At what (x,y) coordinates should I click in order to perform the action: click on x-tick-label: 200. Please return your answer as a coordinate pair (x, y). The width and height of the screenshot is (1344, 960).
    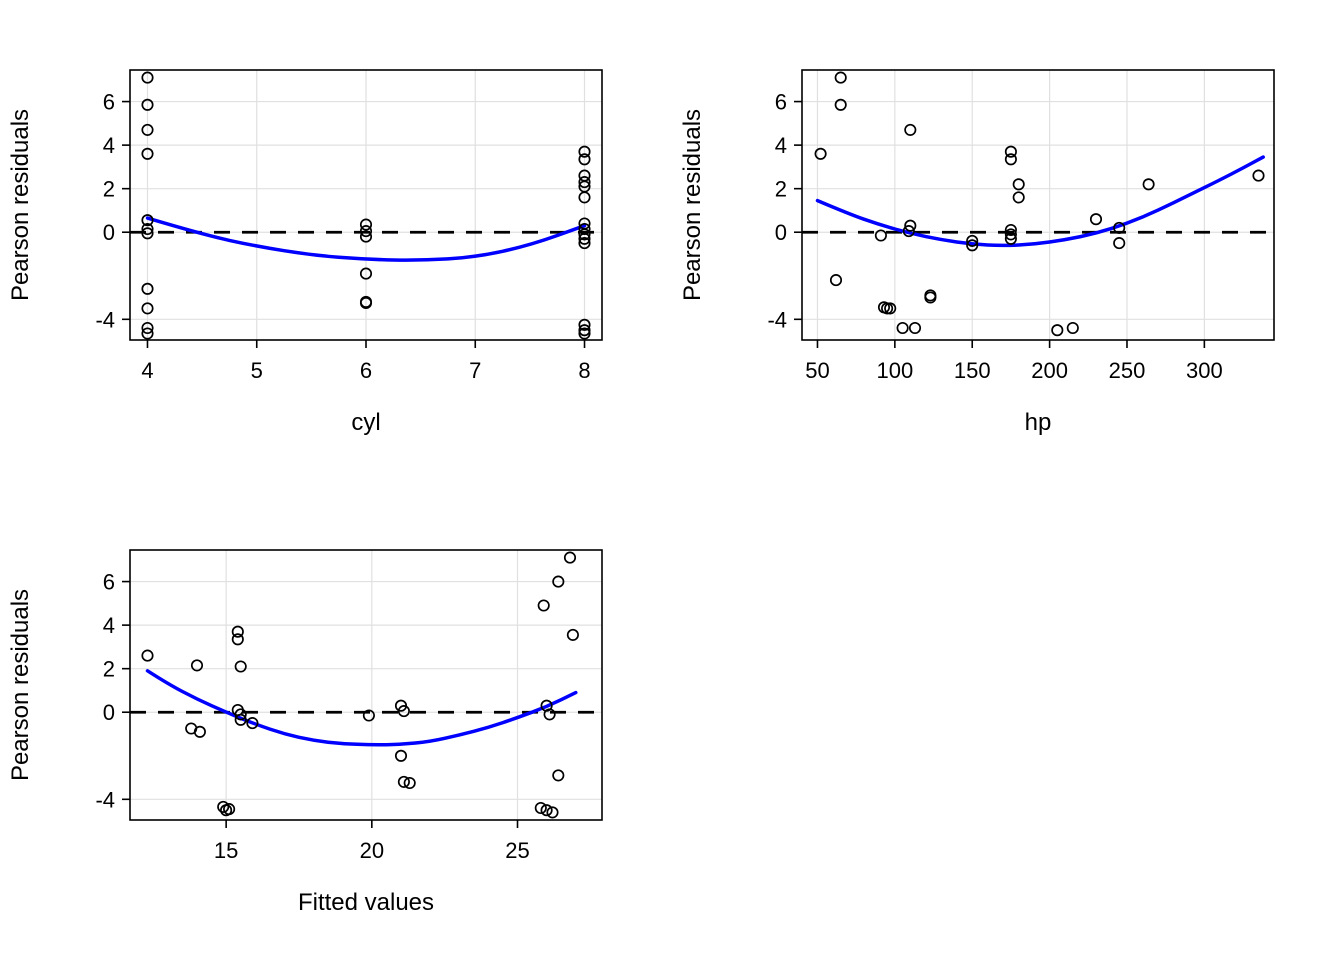
    Looking at the image, I should click on (1049, 370).